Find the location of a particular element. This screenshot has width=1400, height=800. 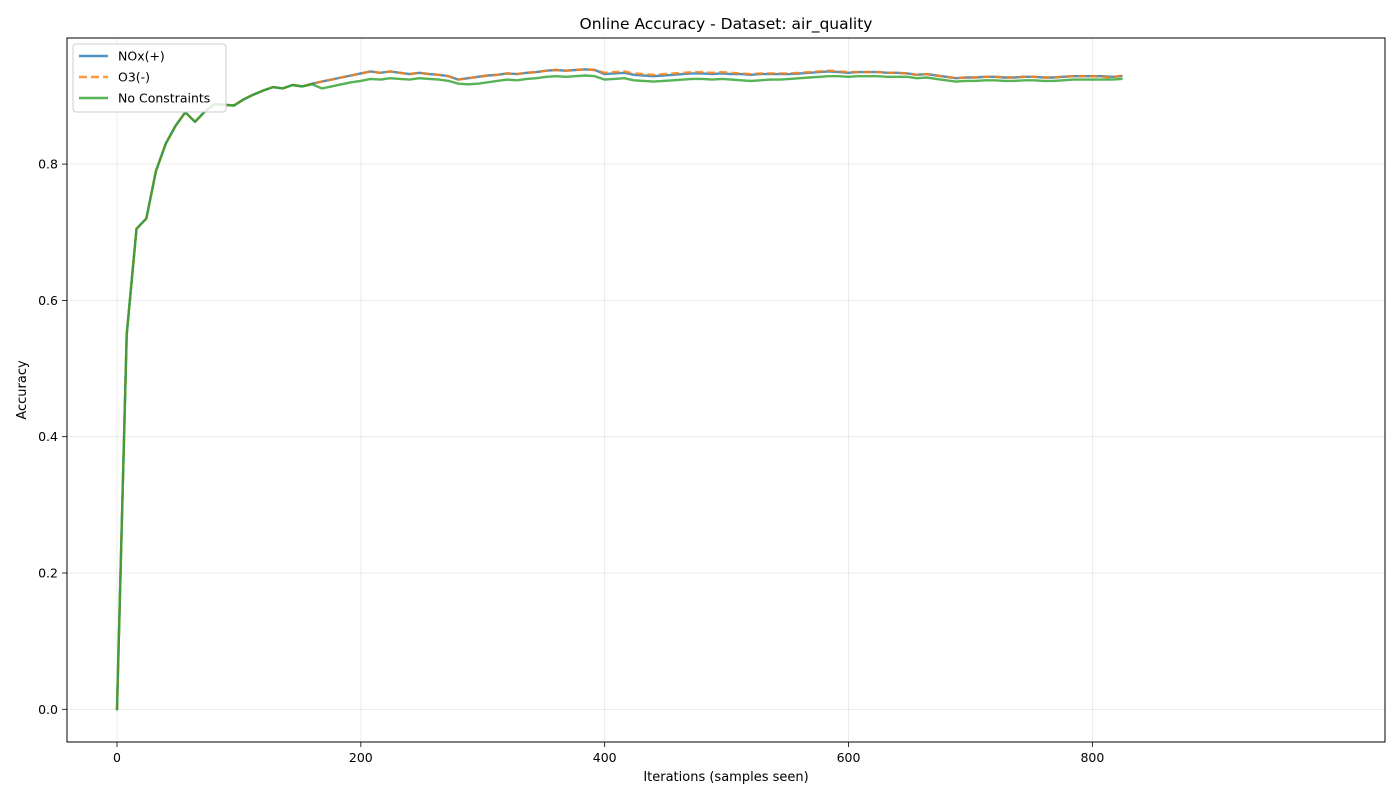

legend: NOx(+) O3(-) No Constraints is located at coordinates (149, 78).